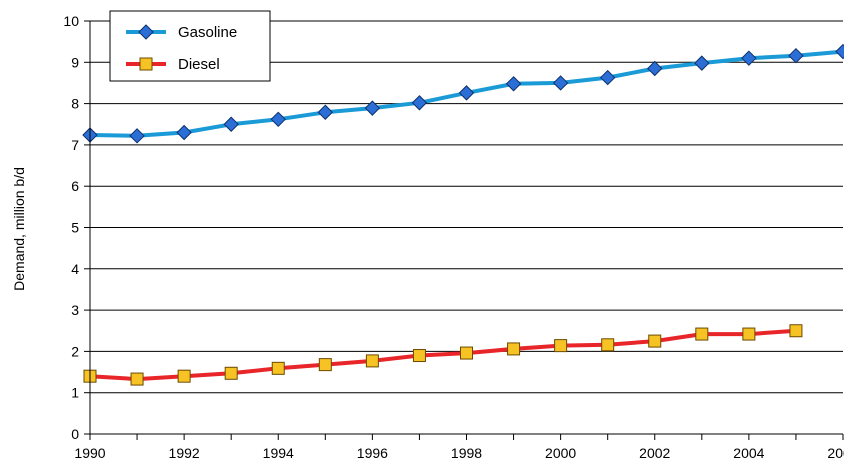 Image resolution: width=844 pixels, height=464 pixels. What do you see at coordinates (146, 32) in the screenshot?
I see `legend-marker-gasoline` at bounding box center [146, 32].